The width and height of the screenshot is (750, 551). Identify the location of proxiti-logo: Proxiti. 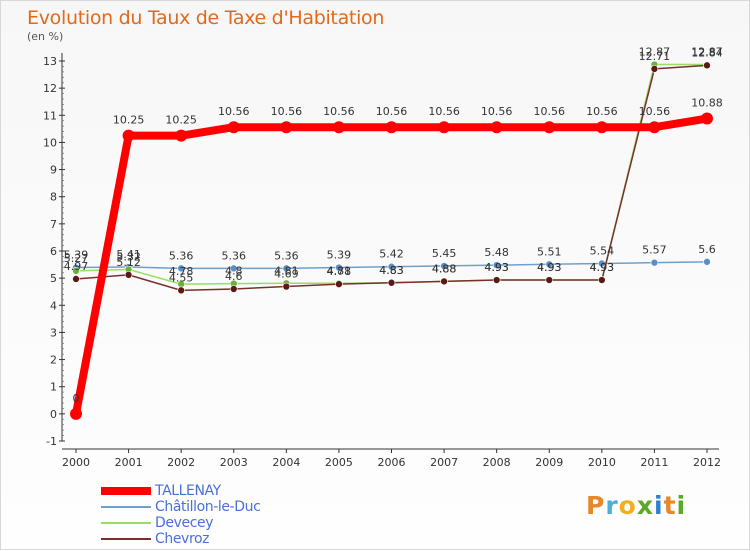
(636, 505).